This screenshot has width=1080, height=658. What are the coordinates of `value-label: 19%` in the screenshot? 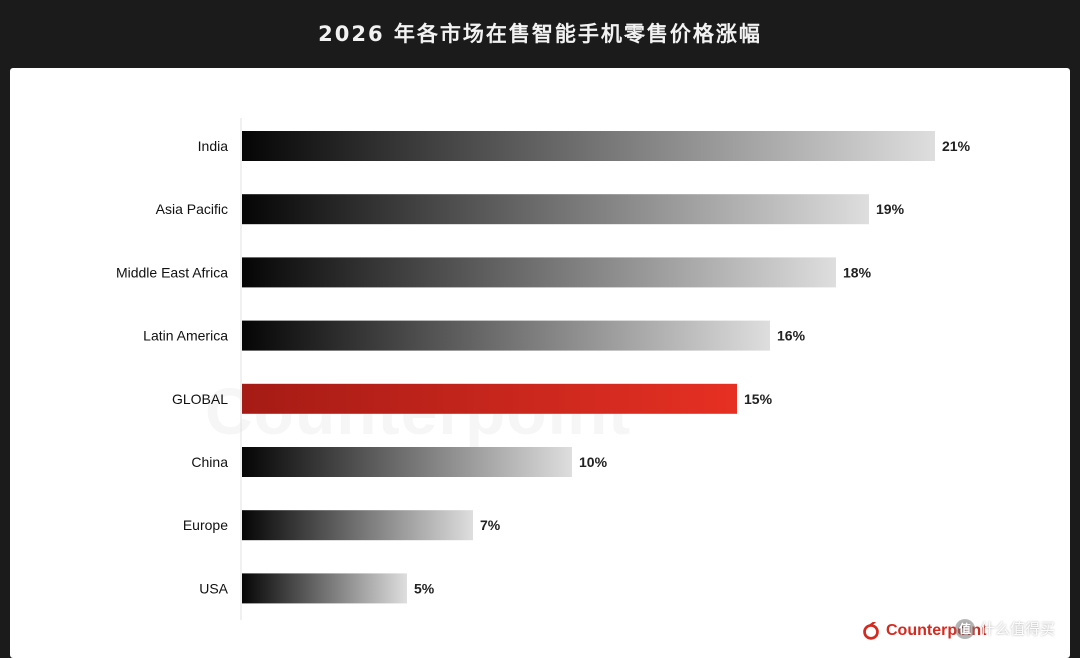 It's located at (890, 209).